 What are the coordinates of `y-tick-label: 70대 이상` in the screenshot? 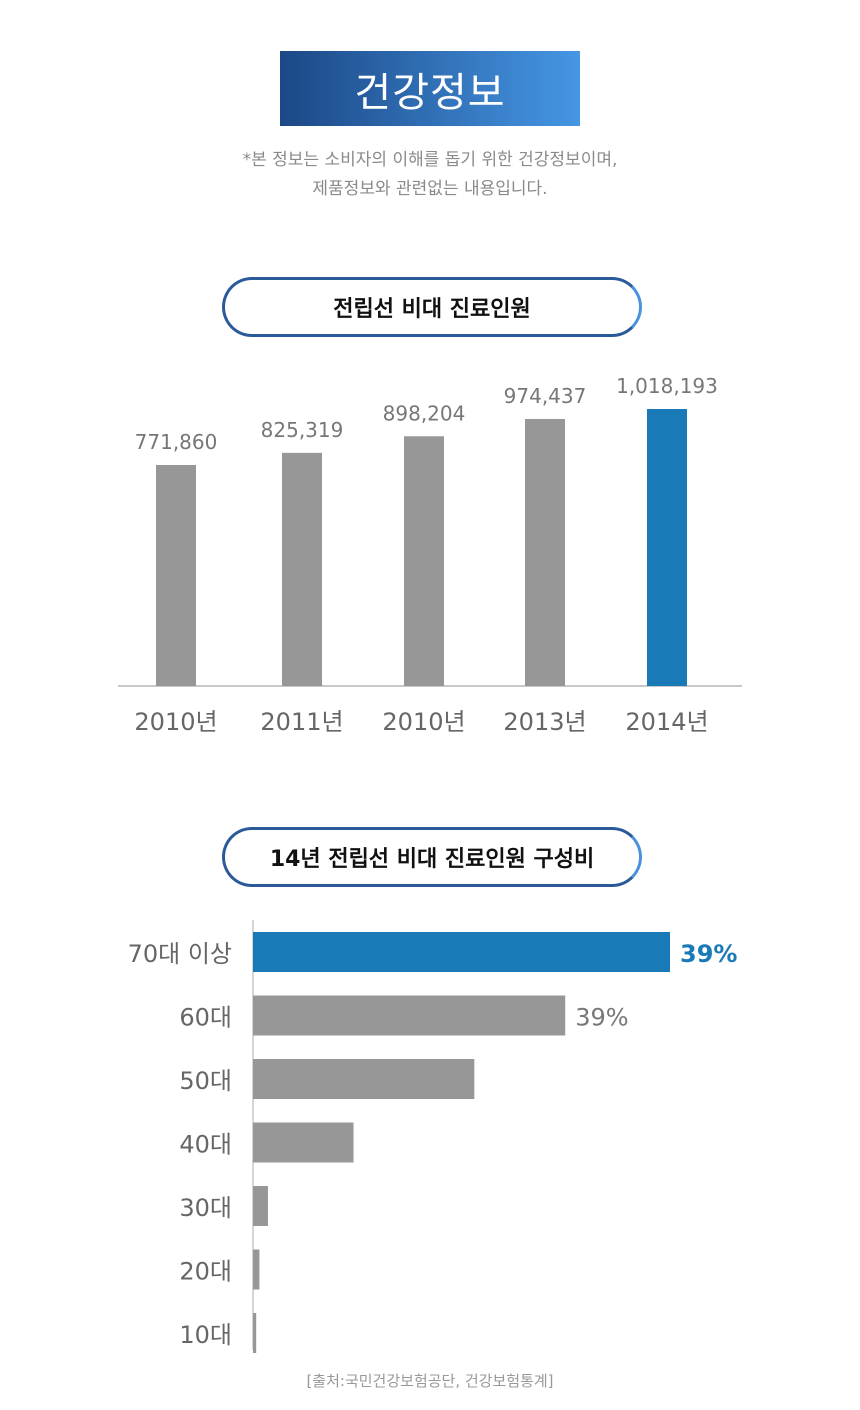 It's located at (180, 954).